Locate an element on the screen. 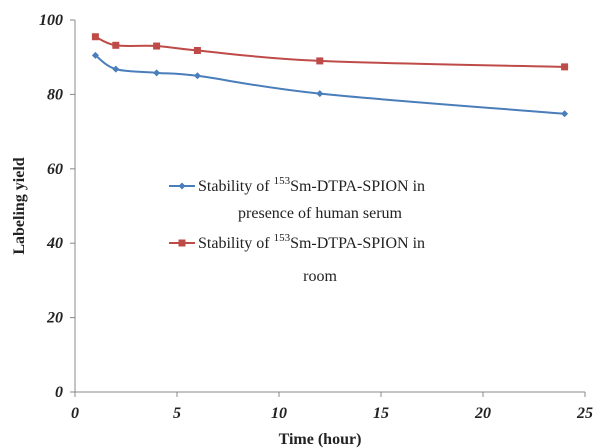 The image size is (595, 448). y-tick-label: 0 is located at coordinates (59, 392).